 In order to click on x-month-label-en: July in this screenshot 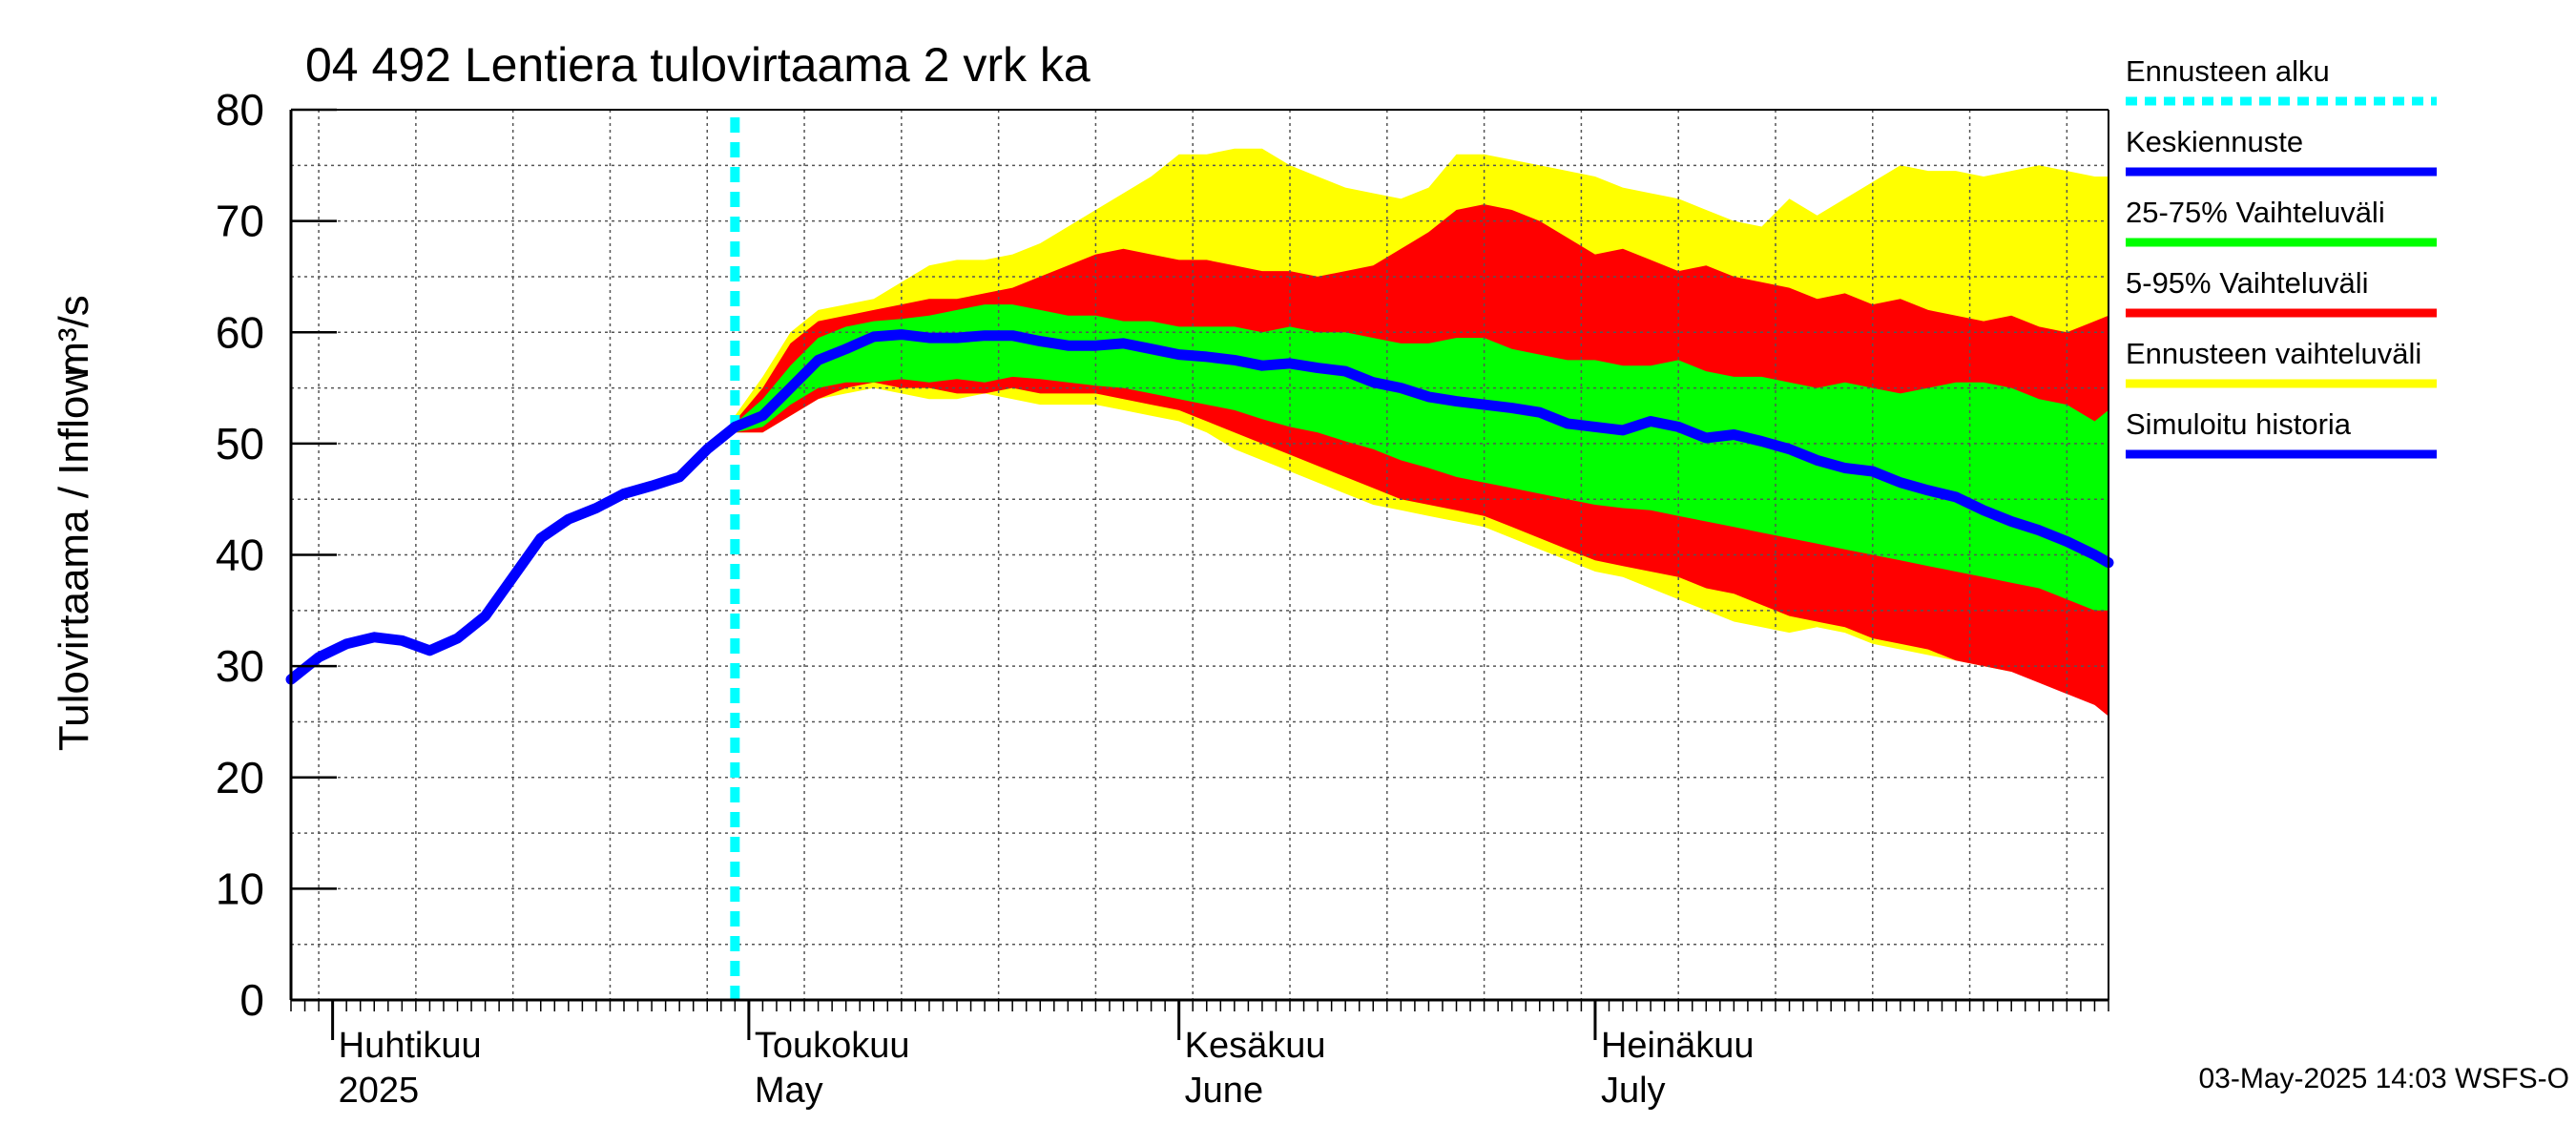, I will do `click(1633, 1091)`.